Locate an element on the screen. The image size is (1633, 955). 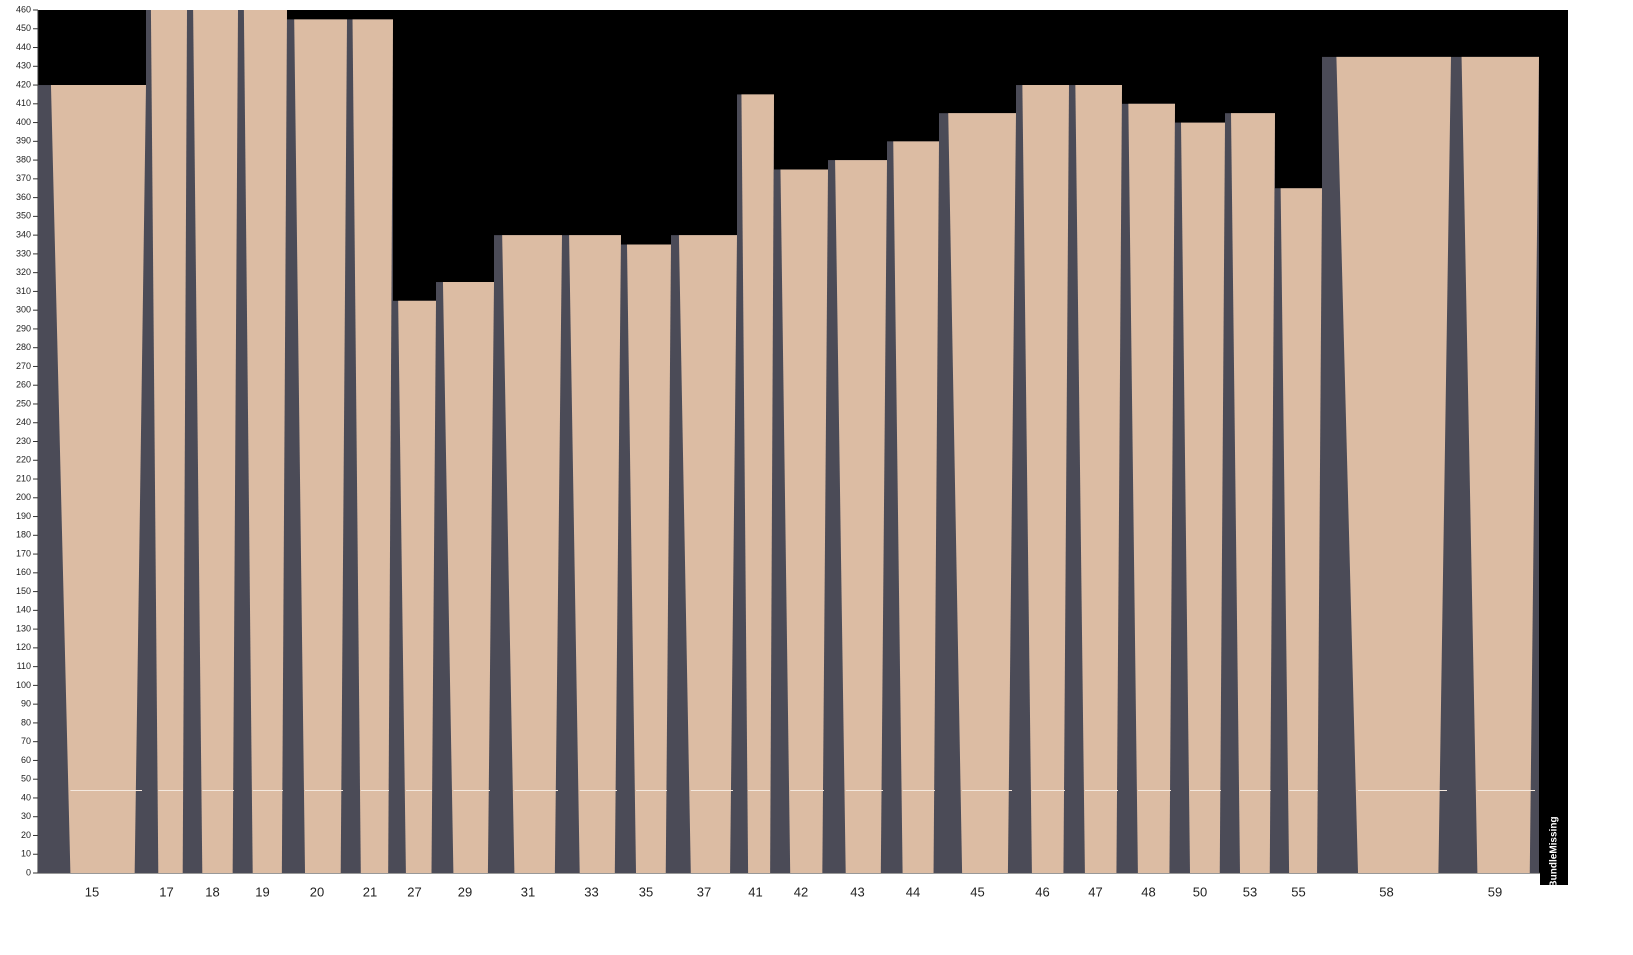
y-tick-label: 450 is located at coordinates (23, 28).